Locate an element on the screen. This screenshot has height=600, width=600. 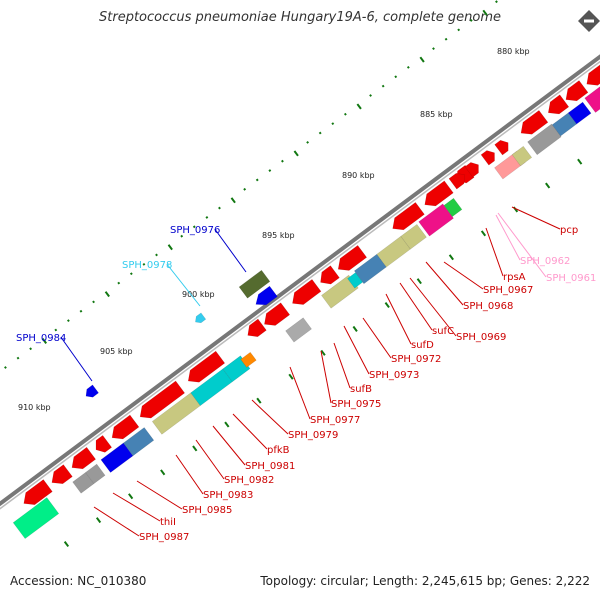
gene-label-sufb: sufB is located at coordinates (361, 389).